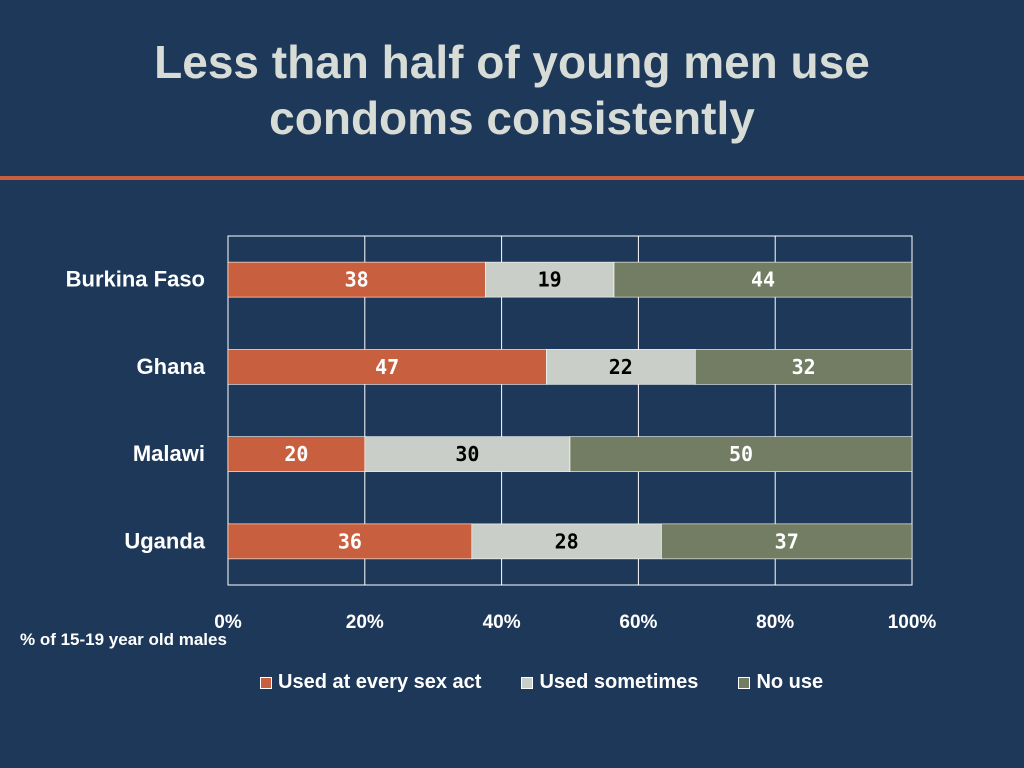 This screenshot has height=768, width=1024. What do you see at coordinates (164, 540) in the screenshot?
I see `category-label-uganda: Uganda` at bounding box center [164, 540].